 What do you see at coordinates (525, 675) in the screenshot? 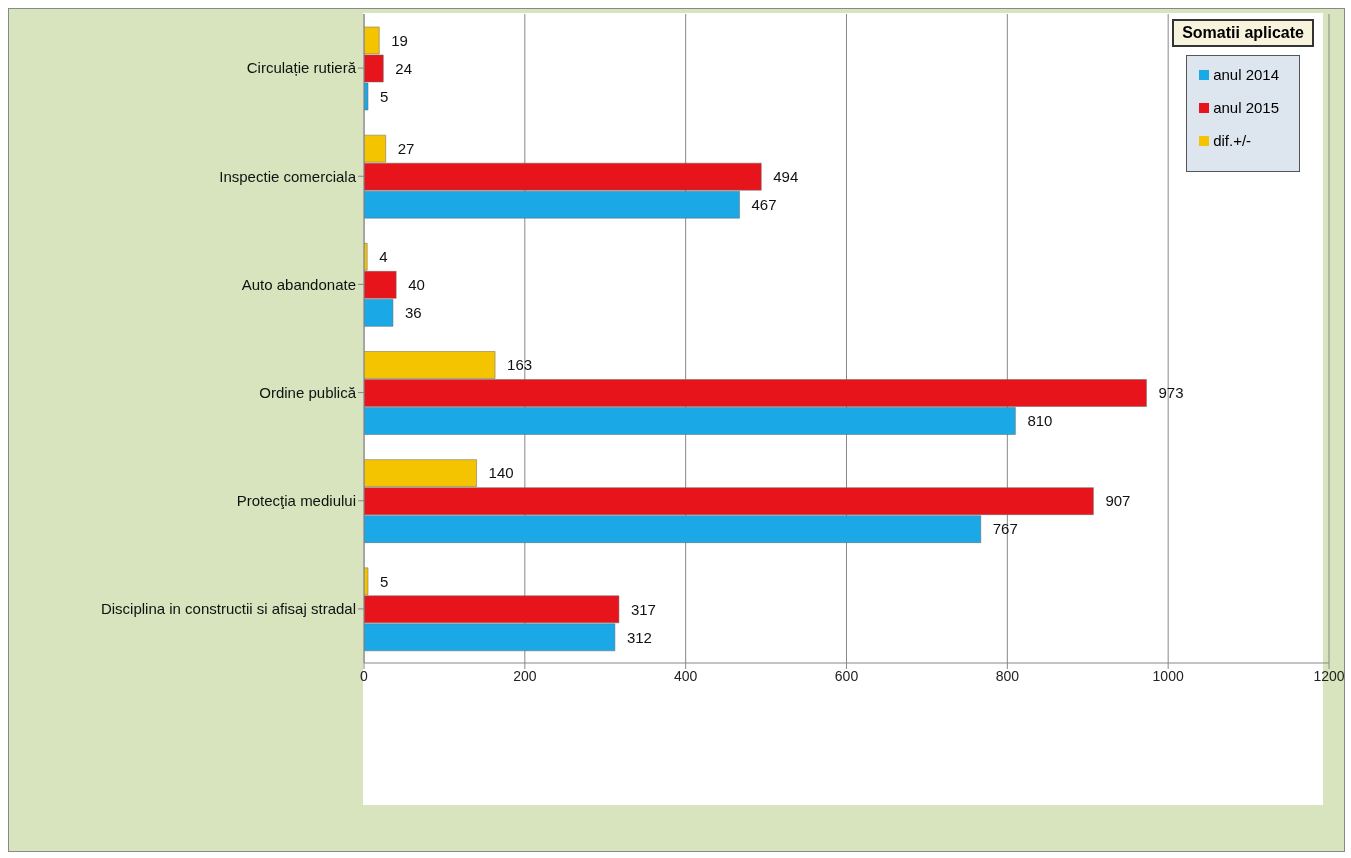
I see `x-tick-label: 200` at bounding box center [525, 675].